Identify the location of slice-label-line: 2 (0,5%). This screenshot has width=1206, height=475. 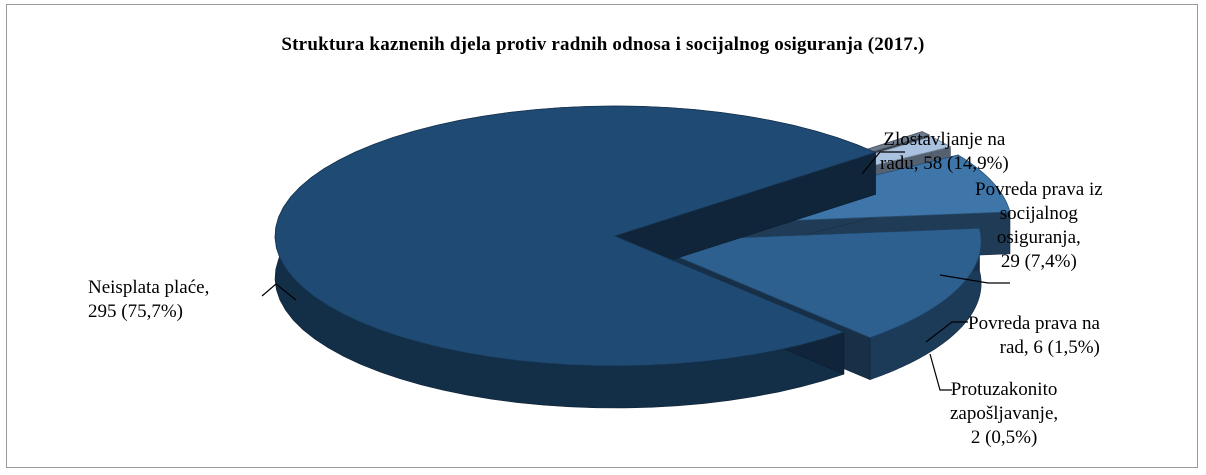
(1004, 437).